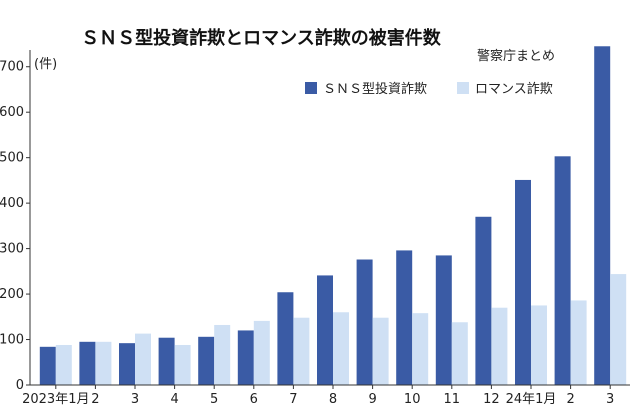 This screenshot has height=411, width=640. What do you see at coordinates (45, 64) in the screenshot?
I see `y-axis-unit: (件)` at bounding box center [45, 64].